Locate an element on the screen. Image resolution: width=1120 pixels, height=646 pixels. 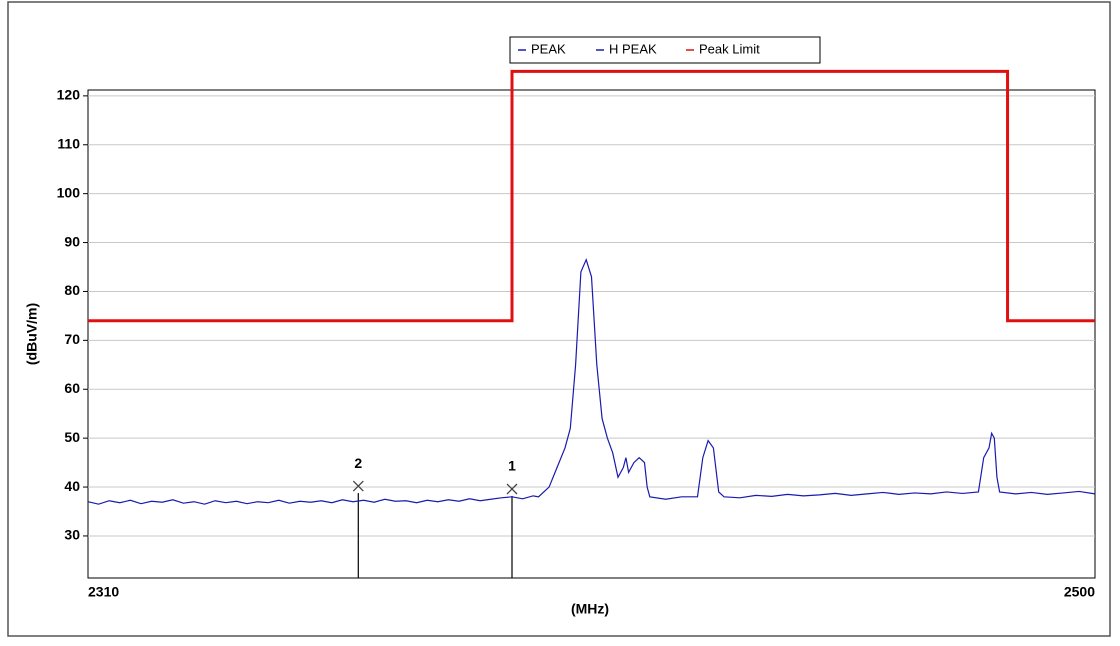
legend-label: H PEAK is located at coordinates (633, 48).